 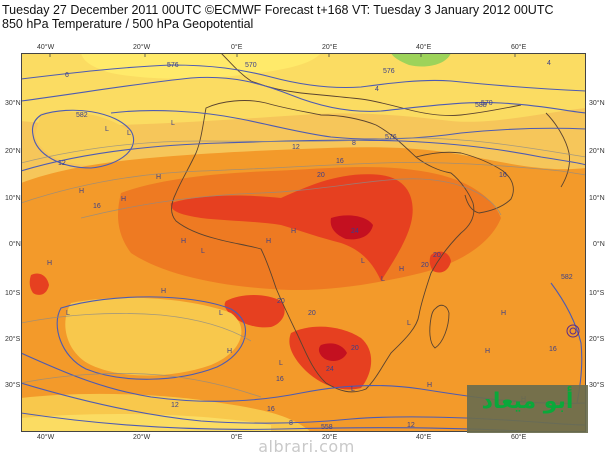 I want to click on watermark-badge, so click(x=527, y=409).